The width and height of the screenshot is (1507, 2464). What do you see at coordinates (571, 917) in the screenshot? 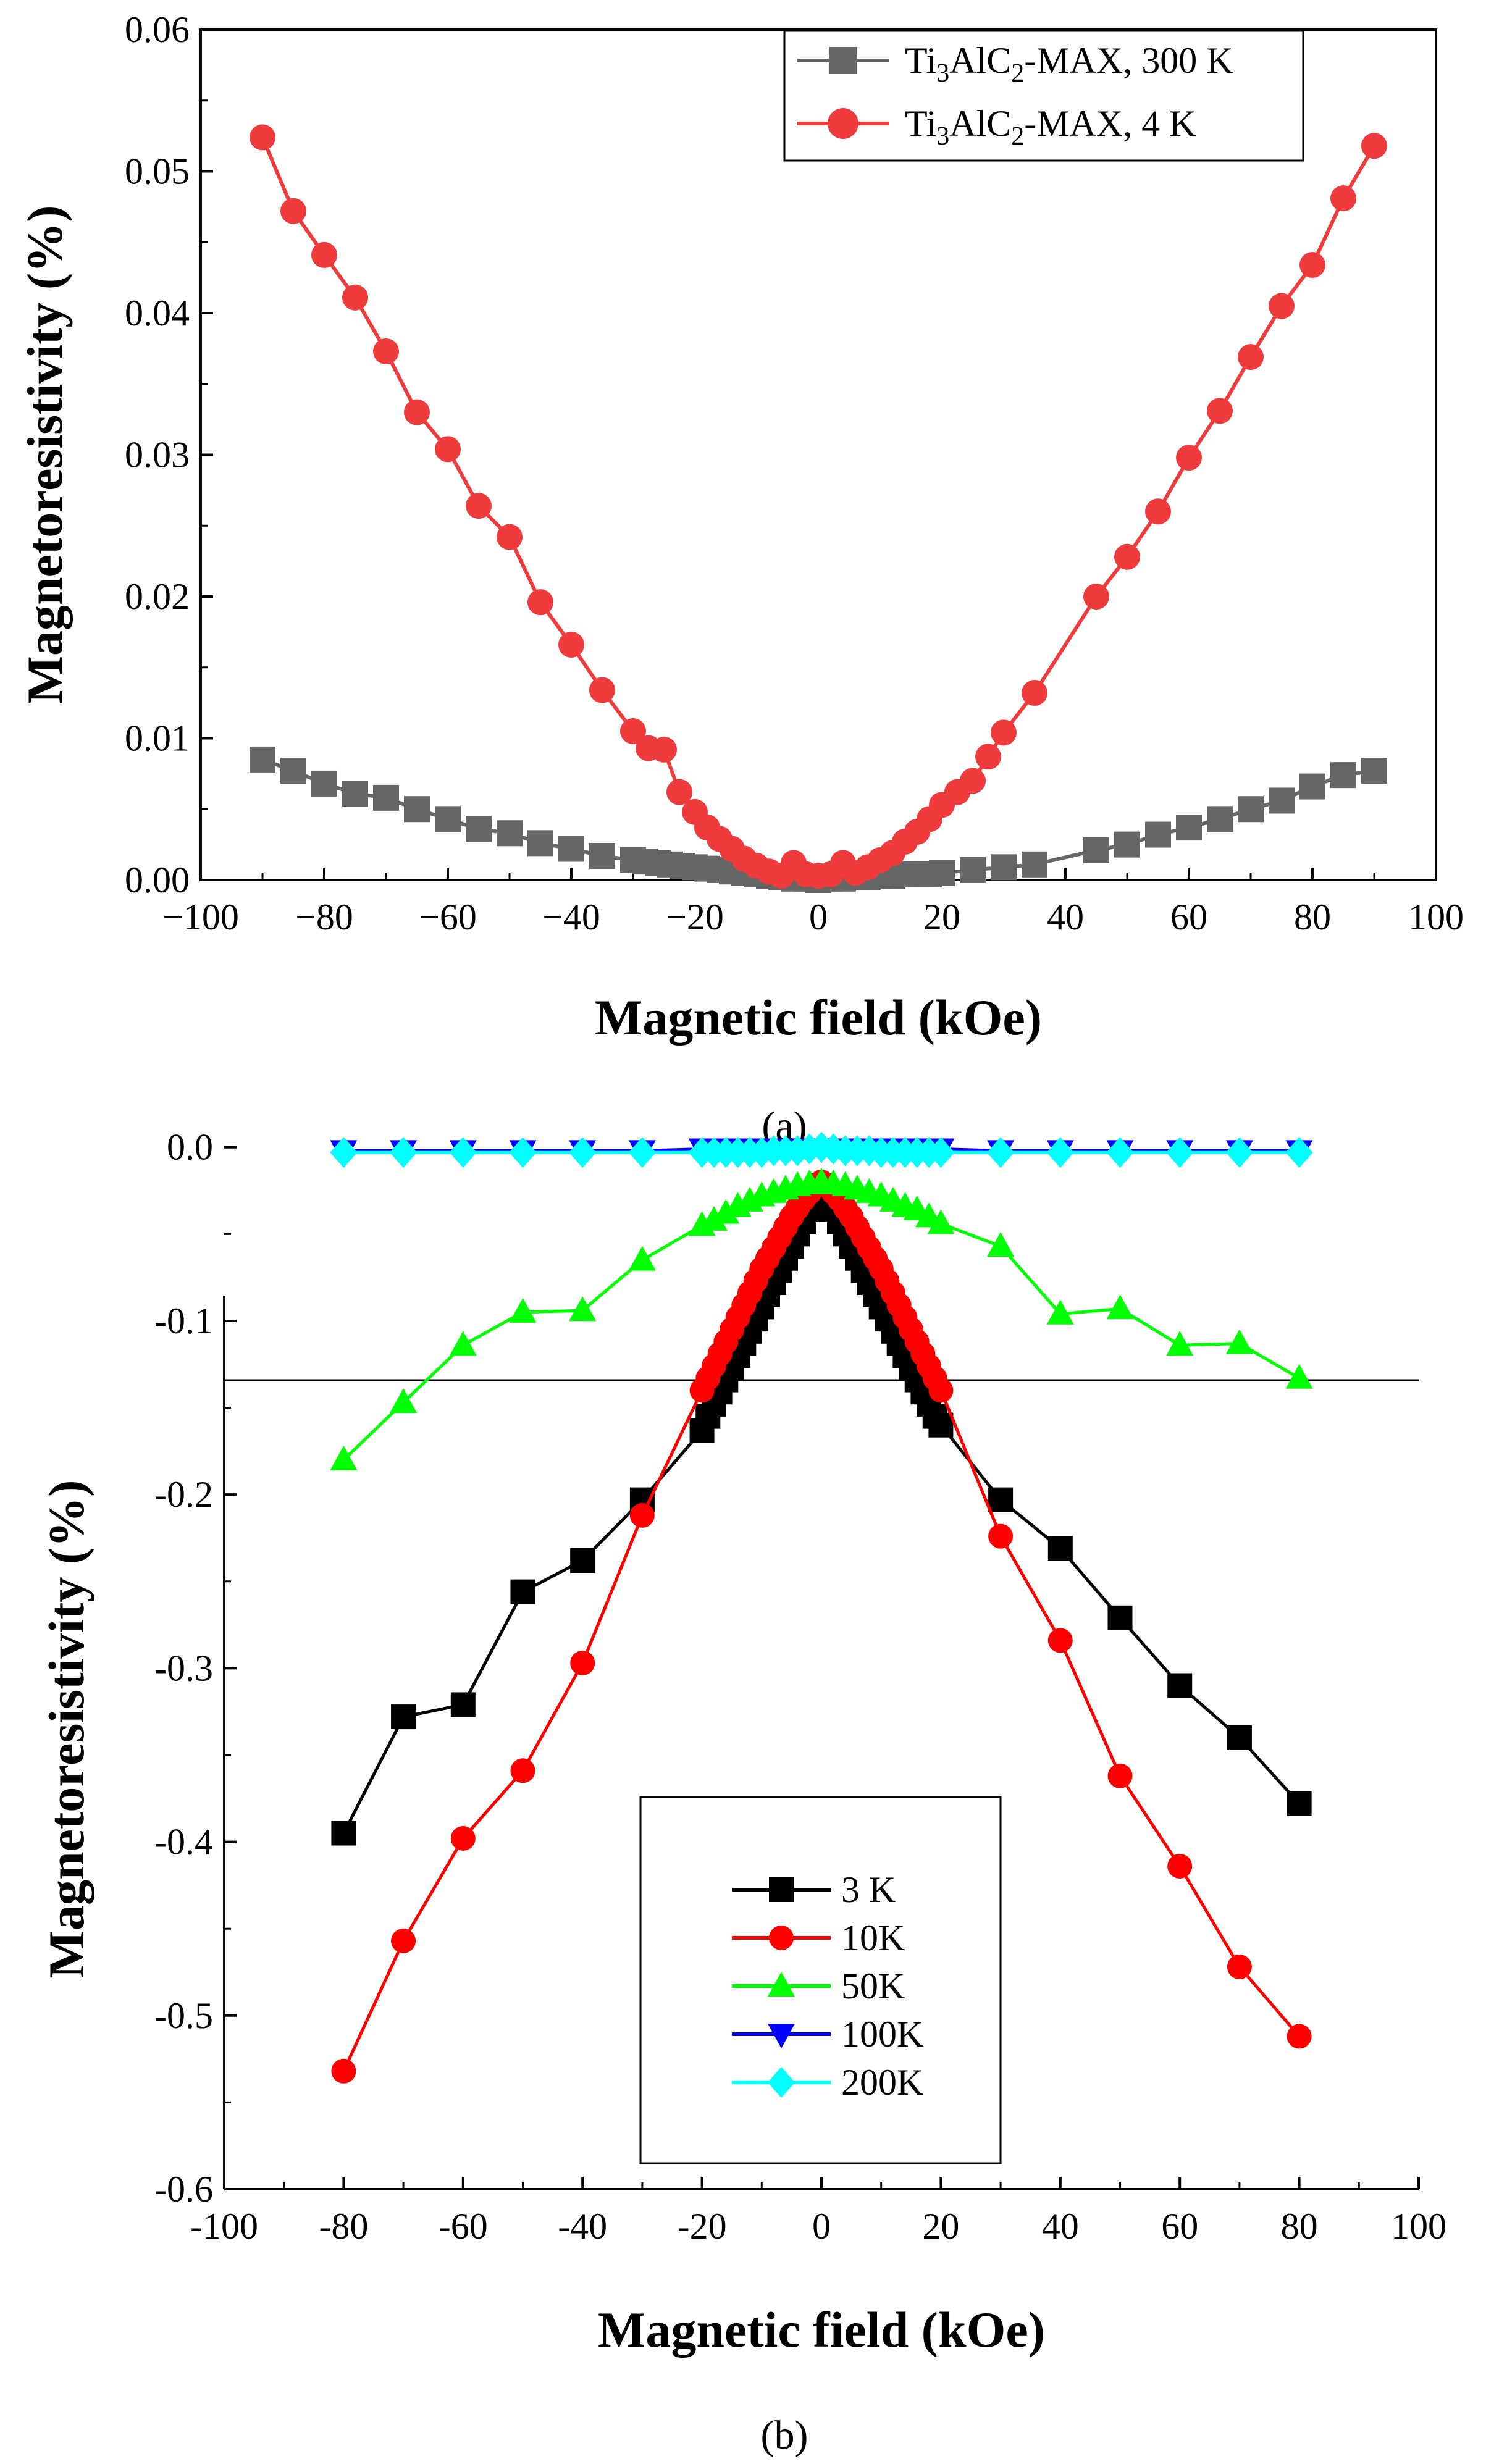
I see `x-tick-label: −40` at bounding box center [571, 917].